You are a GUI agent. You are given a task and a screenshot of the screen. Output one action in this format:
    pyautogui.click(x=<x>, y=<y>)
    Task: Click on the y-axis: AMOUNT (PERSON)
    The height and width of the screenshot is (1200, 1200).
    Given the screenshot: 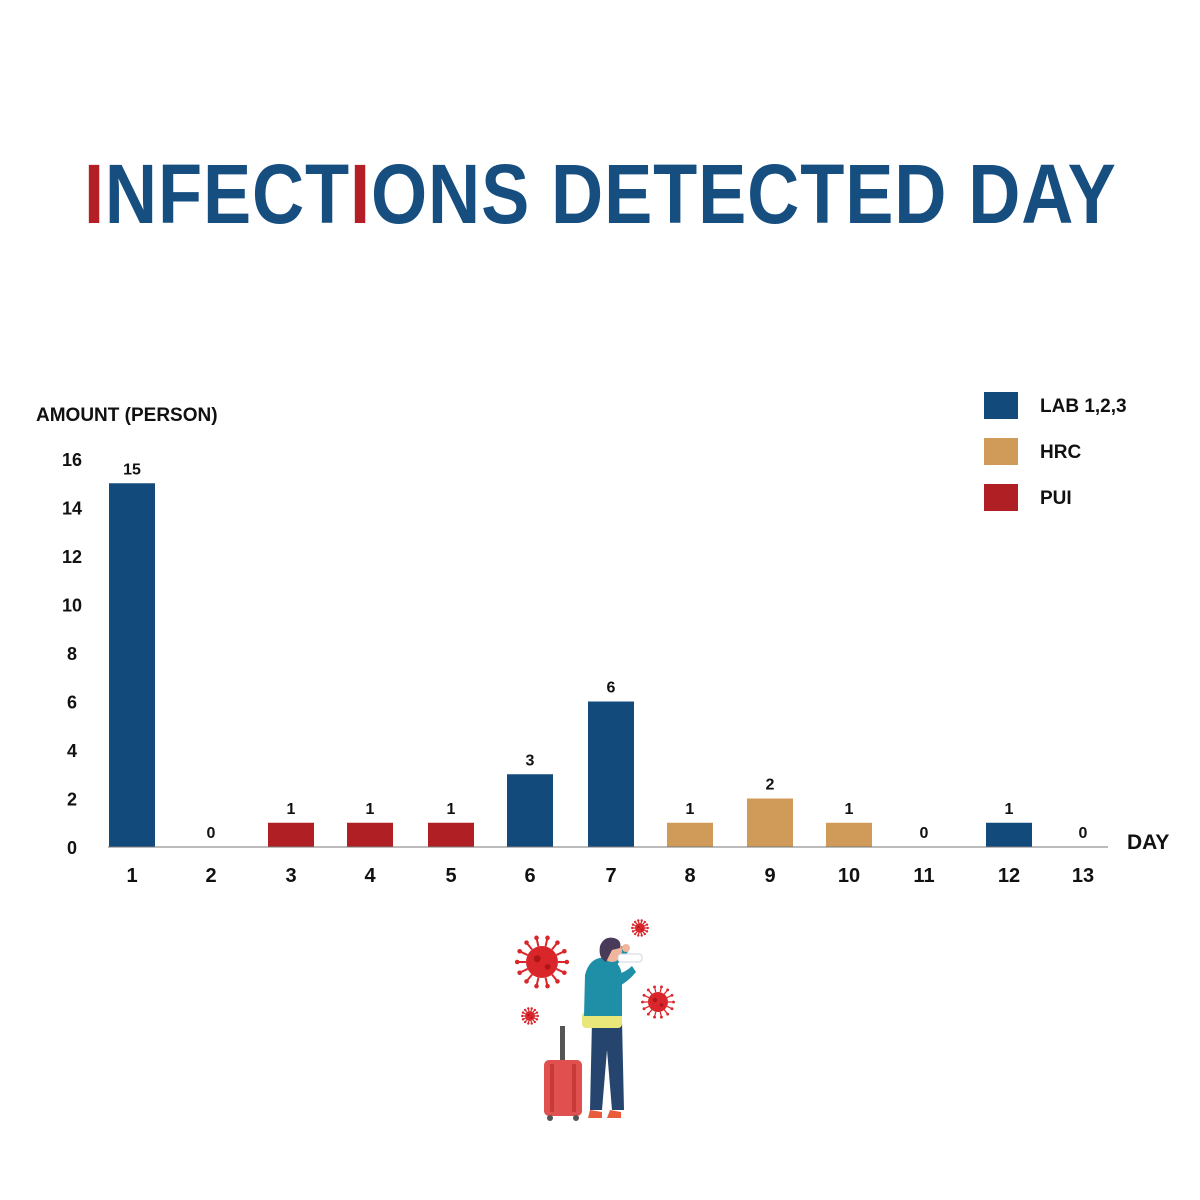 What is the action you would take?
    pyautogui.click(x=127, y=415)
    